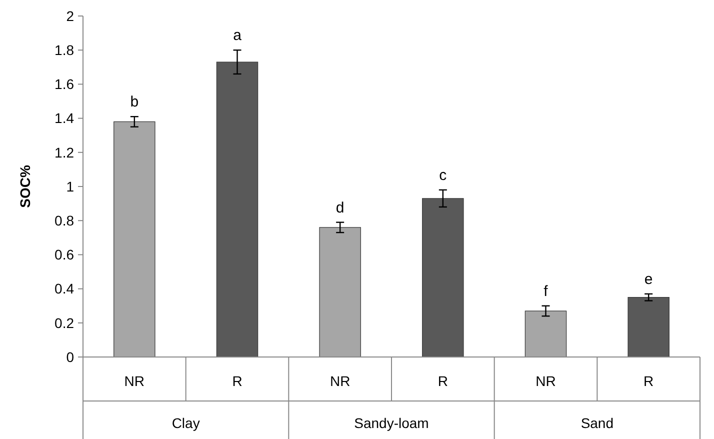 The height and width of the screenshot is (439, 714). What do you see at coordinates (597, 422) in the screenshot?
I see `text: Sand` at bounding box center [597, 422].